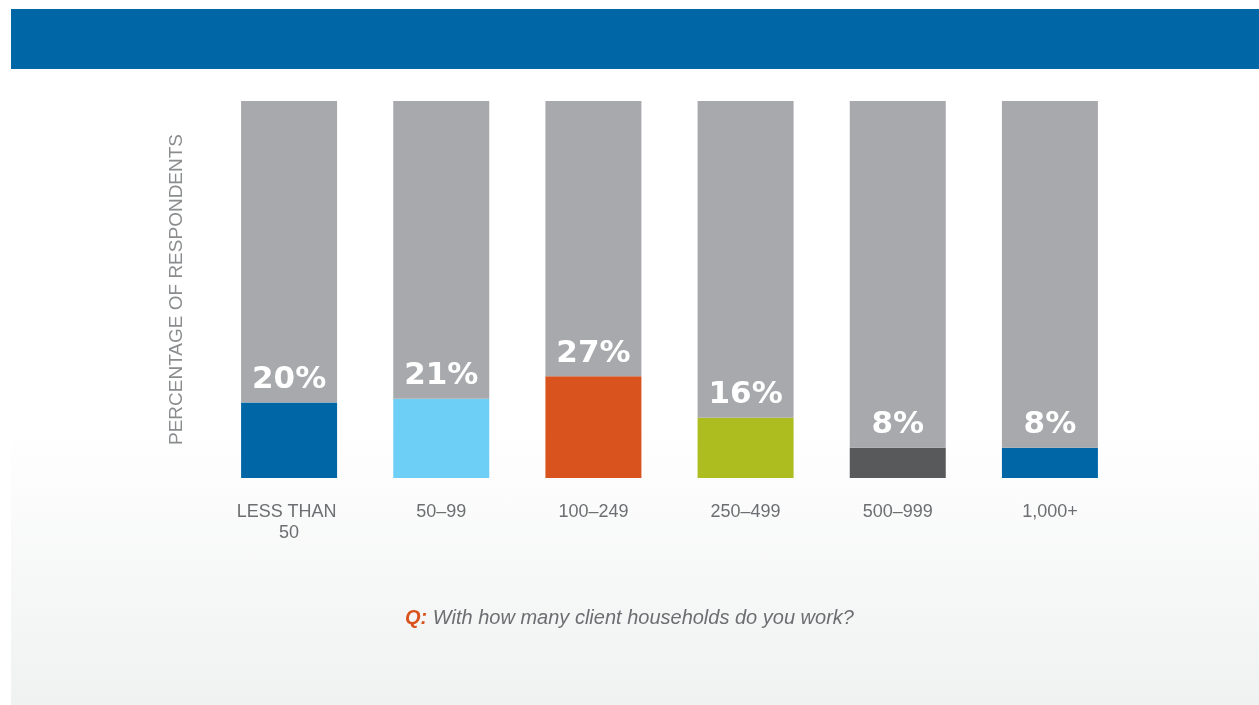 This screenshot has height=705, width=1259. I want to click on data-label: 20%, so click(289, 377).